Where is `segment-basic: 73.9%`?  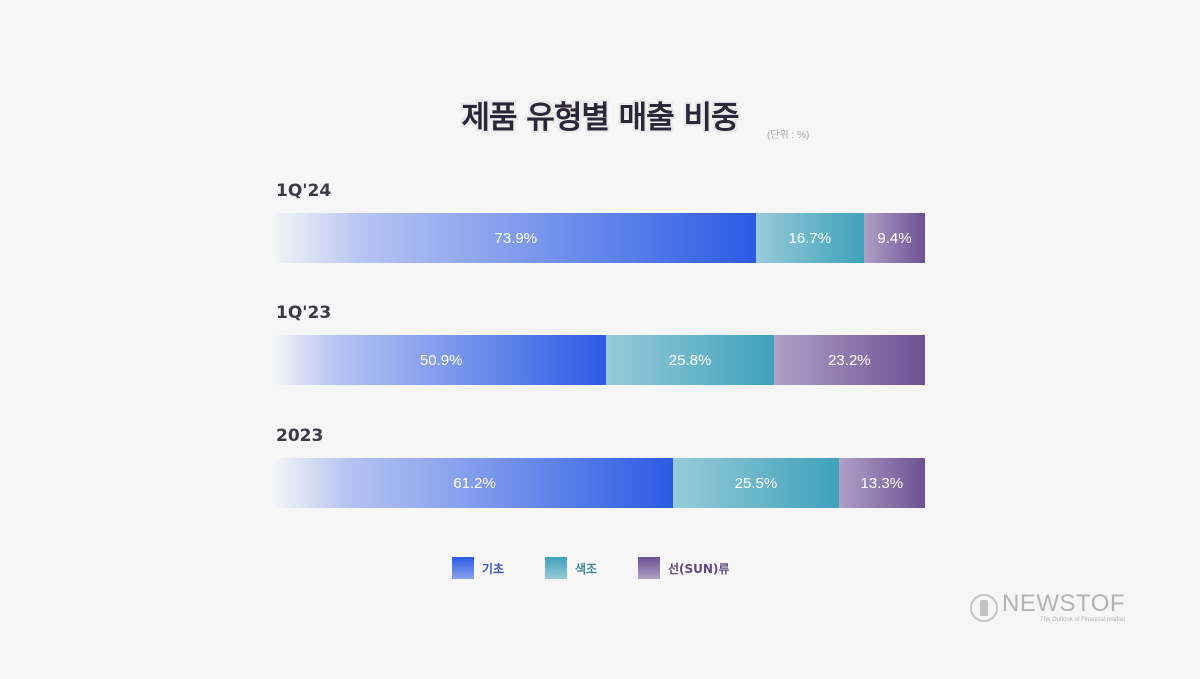
segment-basic: 73.9% is located at coordinates (516, 238).